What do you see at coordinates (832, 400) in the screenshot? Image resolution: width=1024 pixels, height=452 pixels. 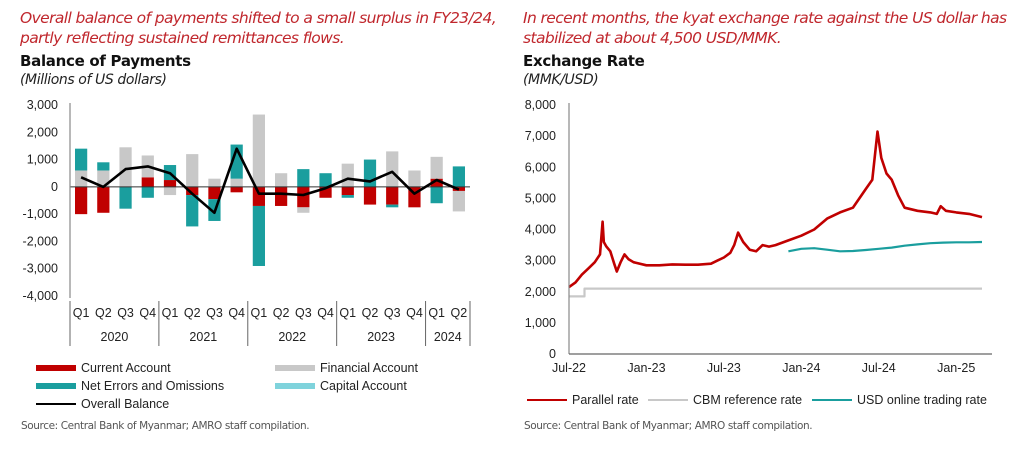 I see `usd-online-rate-swatch` at bounding box center [832, 400].